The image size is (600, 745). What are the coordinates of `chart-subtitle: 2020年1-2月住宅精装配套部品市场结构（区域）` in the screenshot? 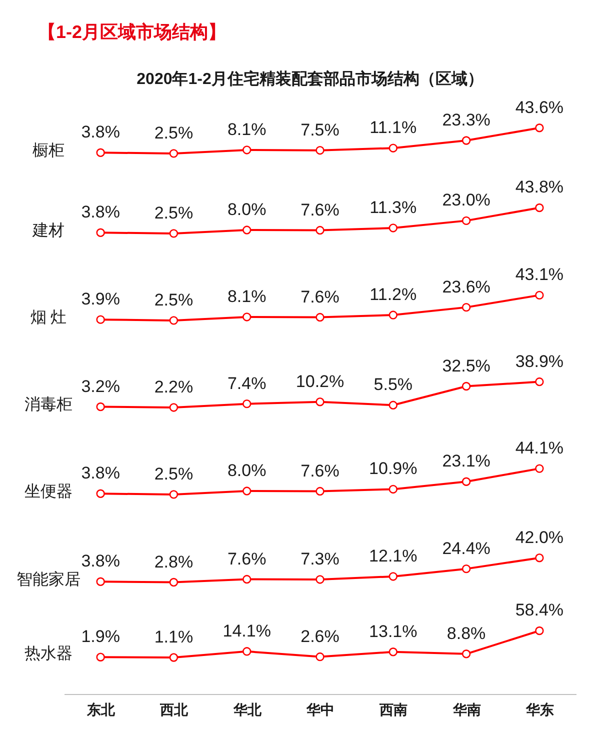 It's located at (310, 78).